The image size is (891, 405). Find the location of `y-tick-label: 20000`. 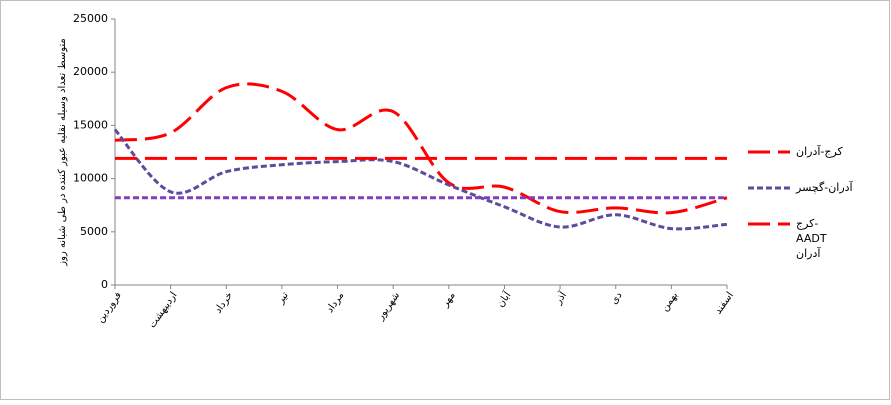

y-tick-label: 20000 is located at coordinates (90, 71).